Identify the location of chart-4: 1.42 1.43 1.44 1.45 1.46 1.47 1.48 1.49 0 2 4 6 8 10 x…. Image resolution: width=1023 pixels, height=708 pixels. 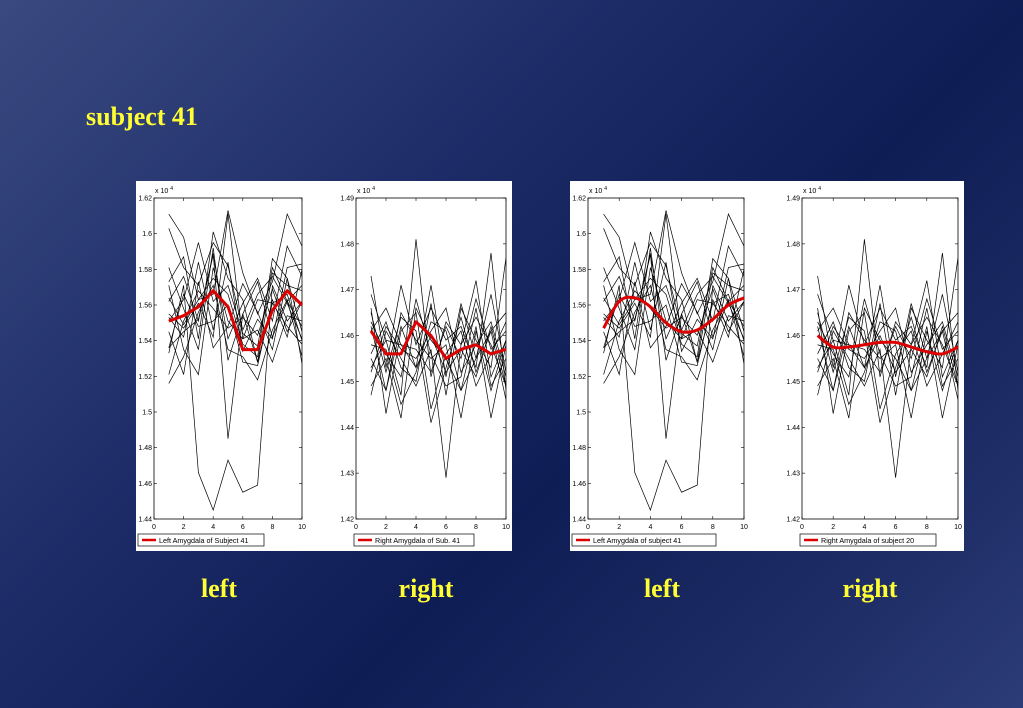
(874, 366).